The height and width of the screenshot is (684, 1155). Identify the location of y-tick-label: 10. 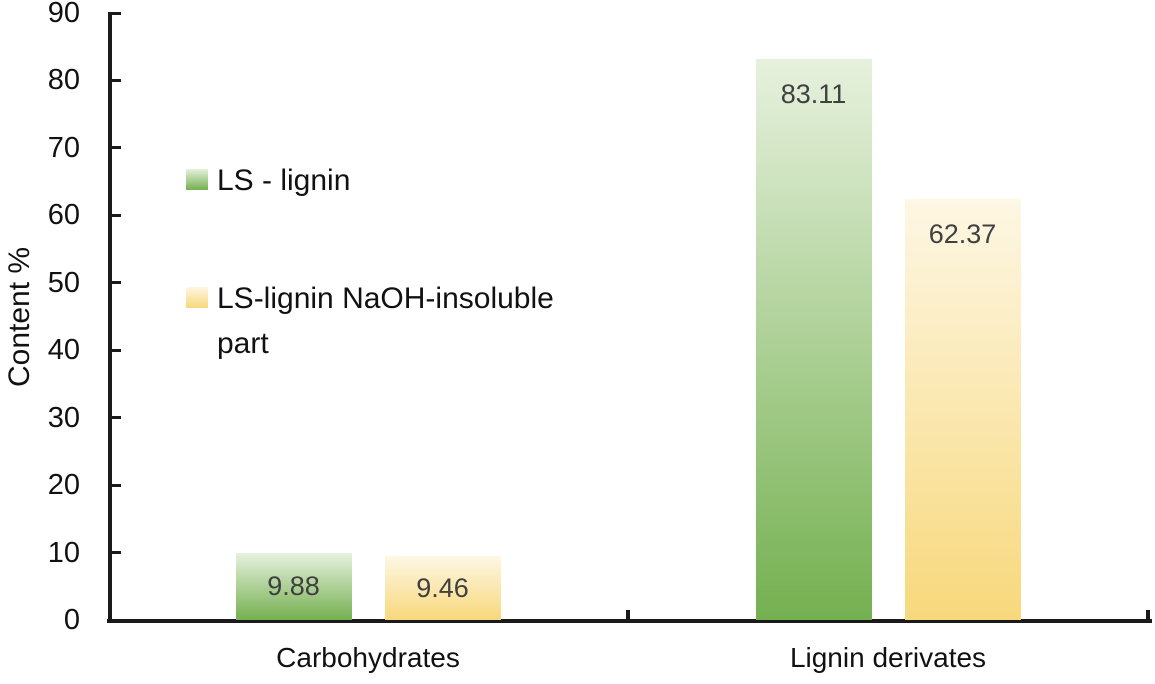
(63, 552).